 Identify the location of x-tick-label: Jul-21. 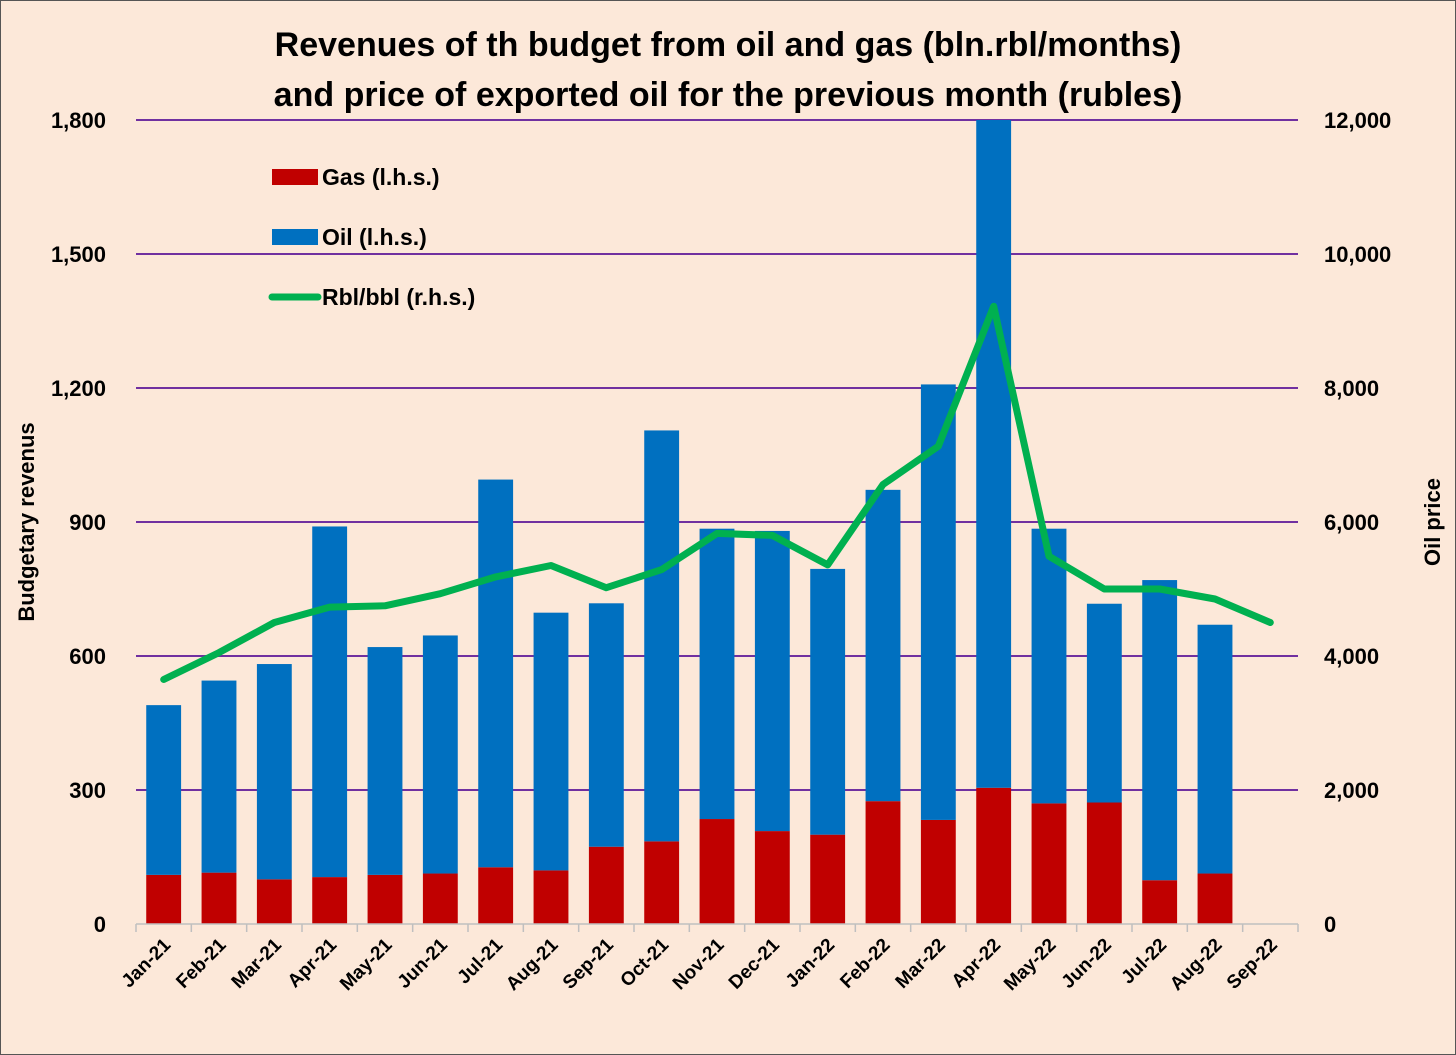
(481, 961).